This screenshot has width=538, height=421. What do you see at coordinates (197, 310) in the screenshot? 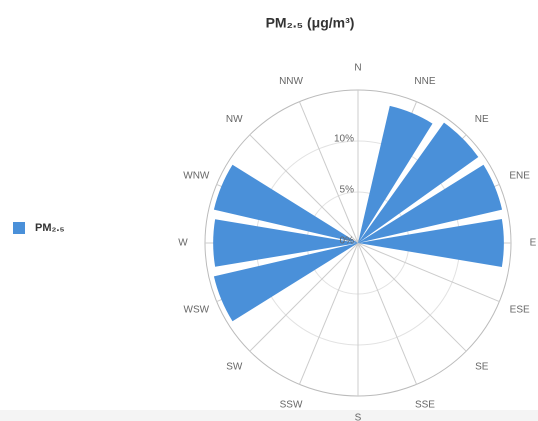
I see `category-label: WSW` at bounding box center [197, 310].